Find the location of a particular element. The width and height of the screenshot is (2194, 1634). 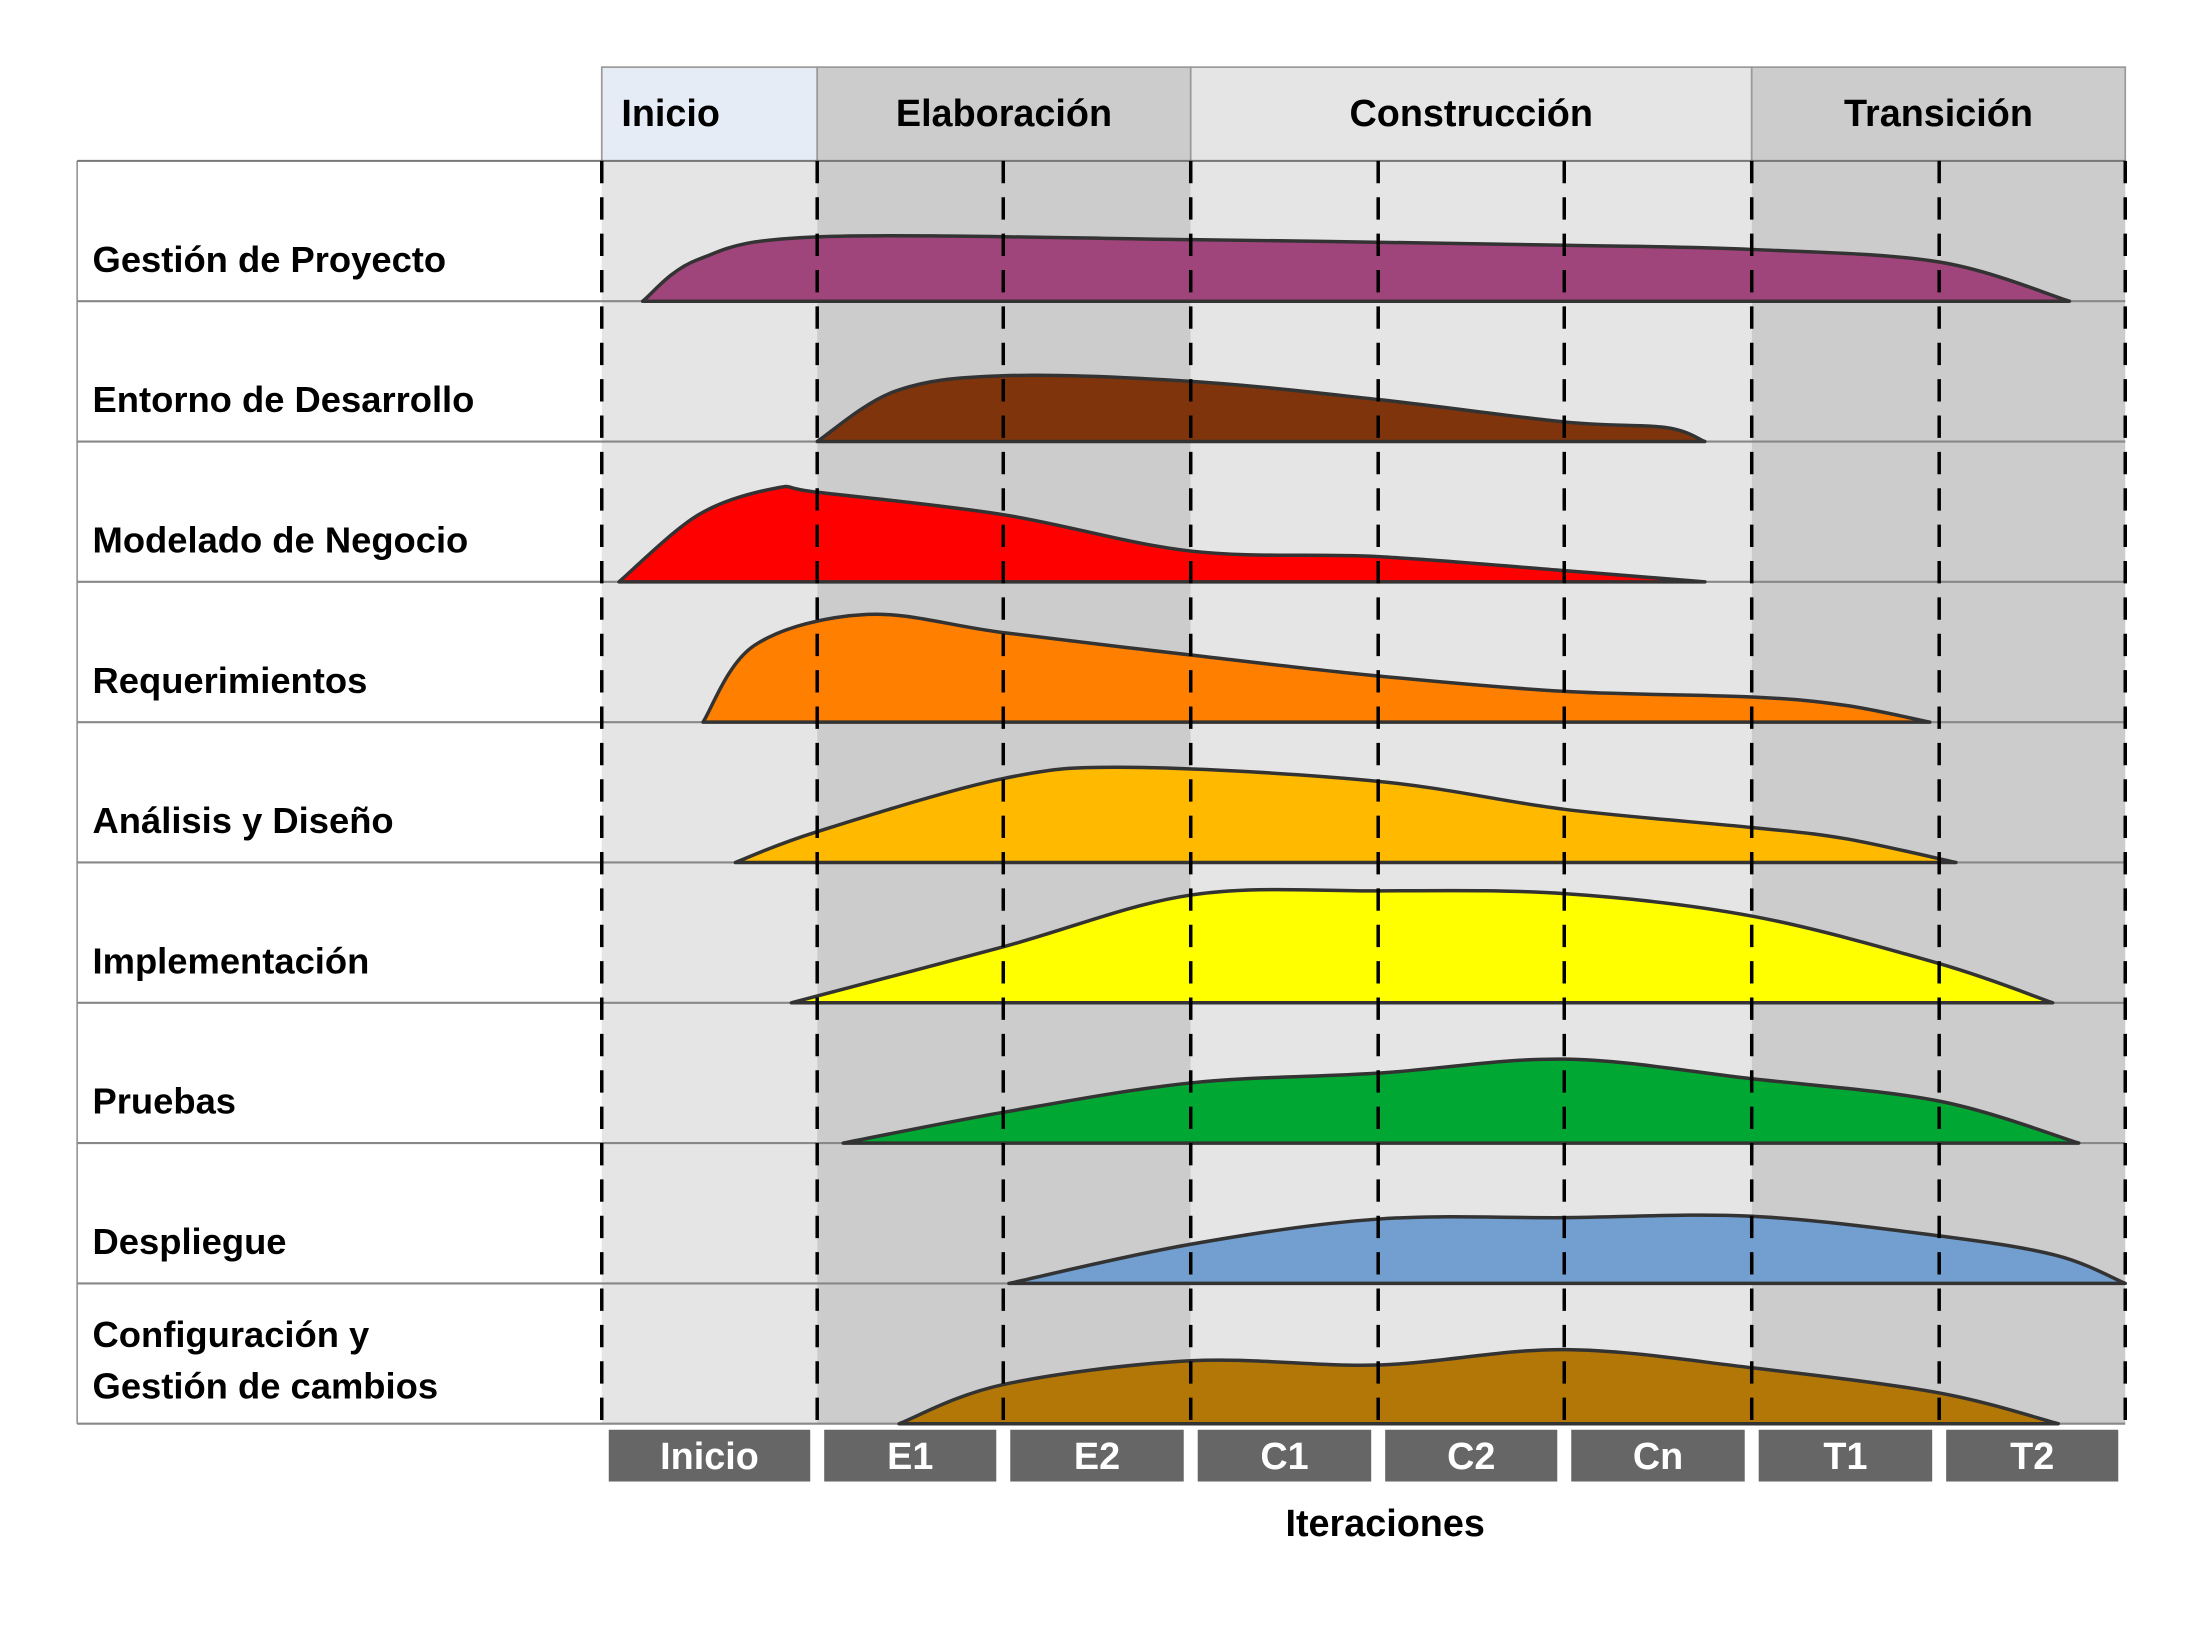

discipline-label-line: Modelado de Negocio is located at coordinates (281, 539).